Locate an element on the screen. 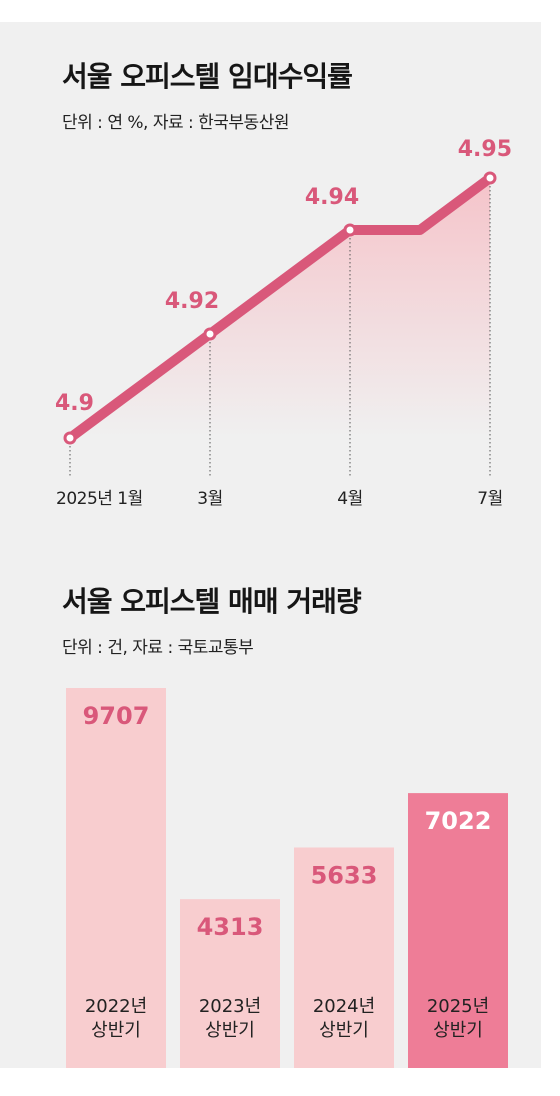 This screenshot has width=560, height=1096. bar-category-label: 2022년 is located at coordinates (116, 1006).